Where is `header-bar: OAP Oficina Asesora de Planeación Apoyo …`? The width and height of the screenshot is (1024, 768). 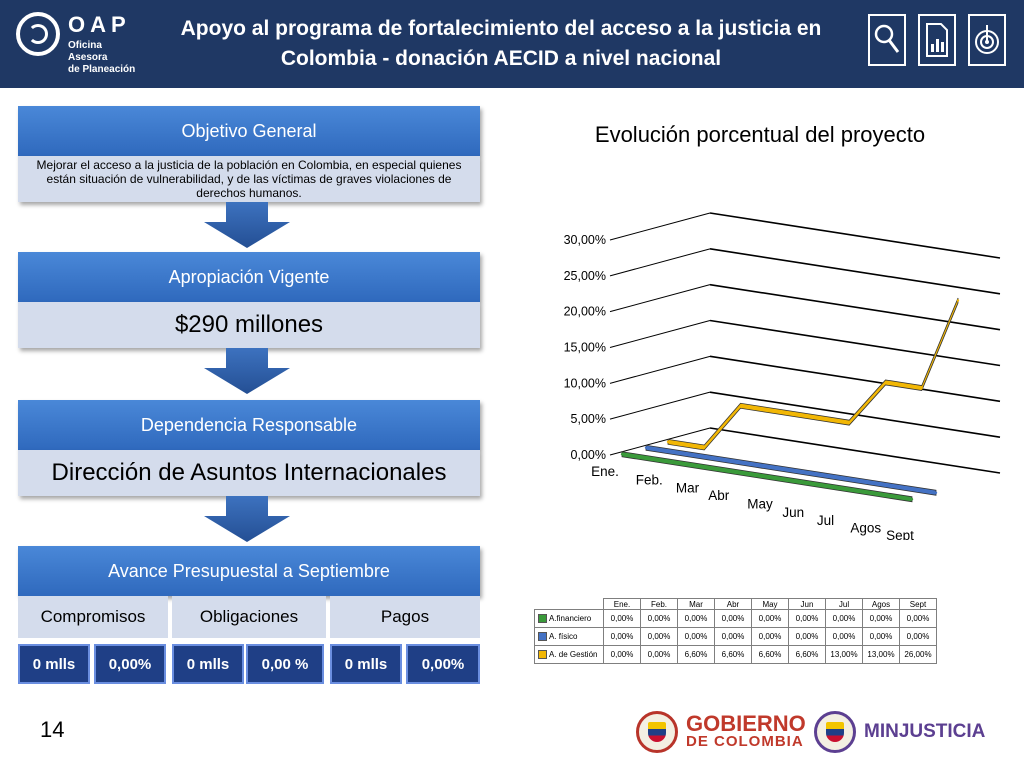 header-bar: OAP Oficina Asesora de Planeación Apoyo … is located at coordinates (512, 44).